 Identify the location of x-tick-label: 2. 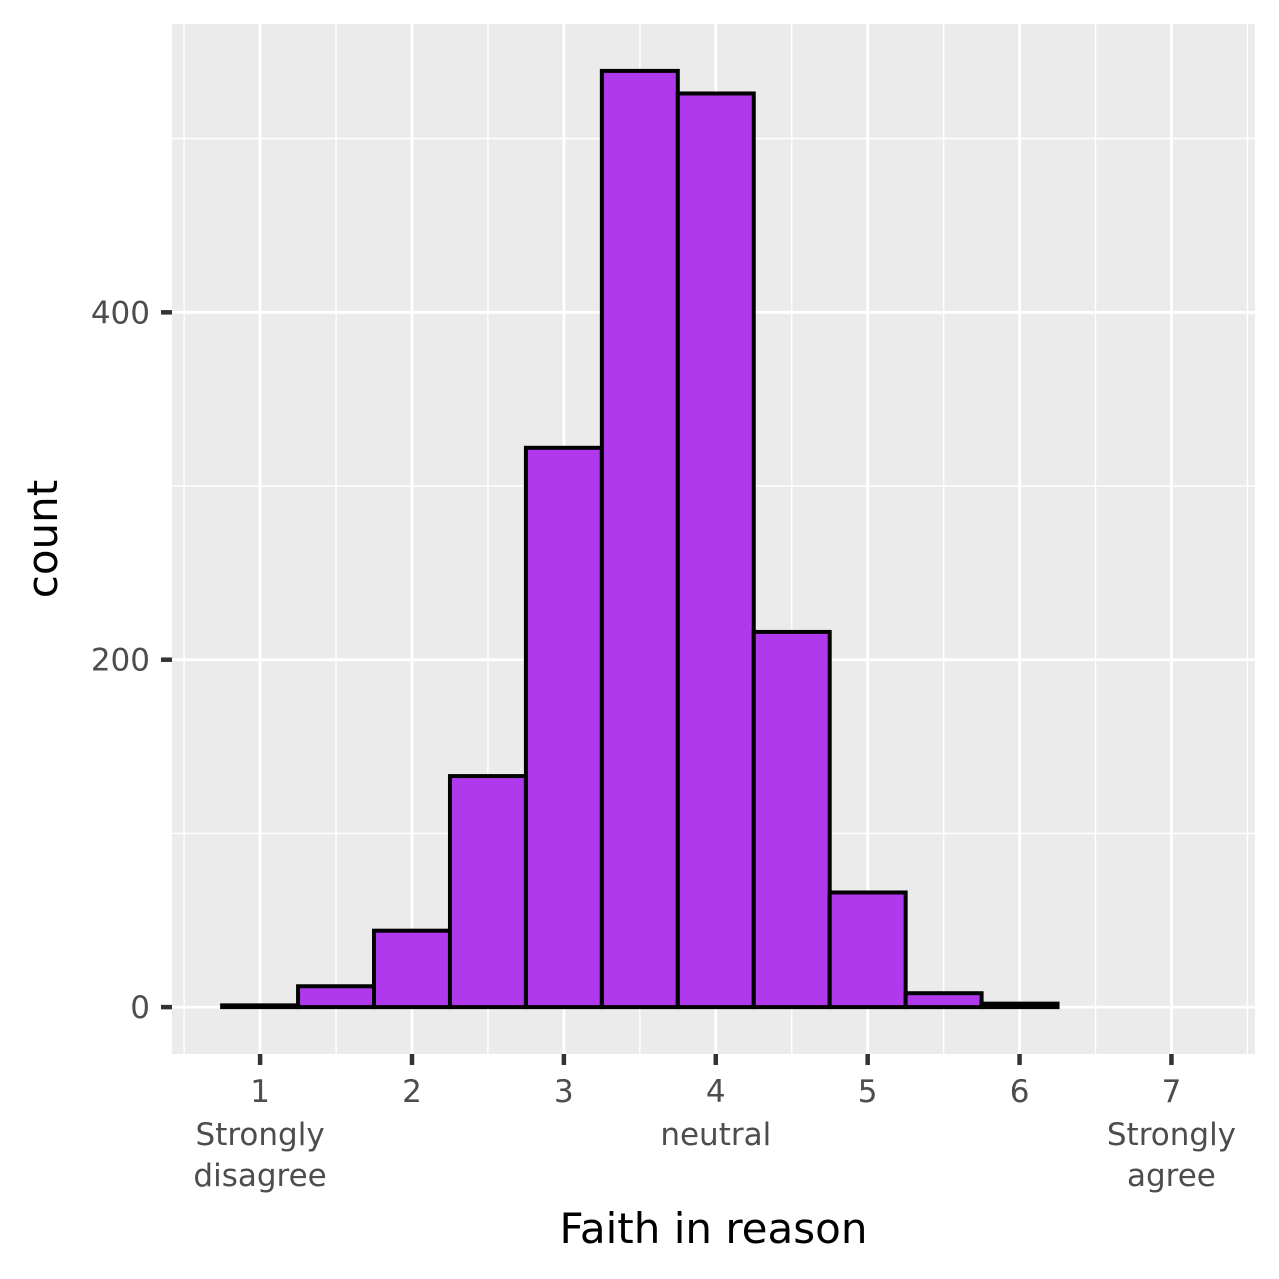
(412, 1092).